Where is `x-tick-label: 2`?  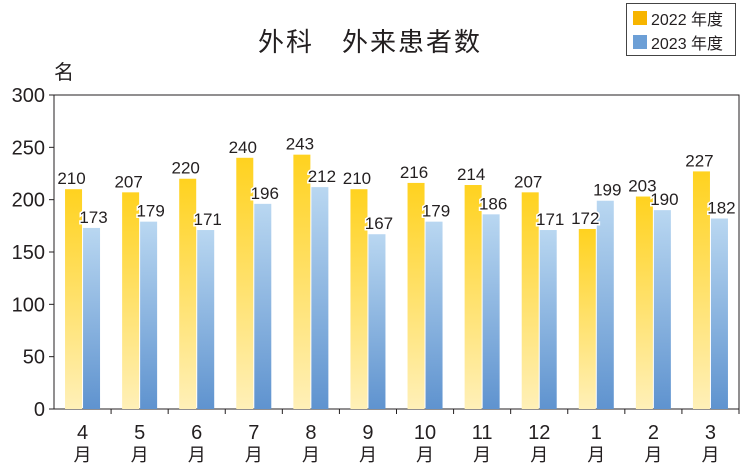
x-tick-label: 2 is located at coordinates (653, 433).